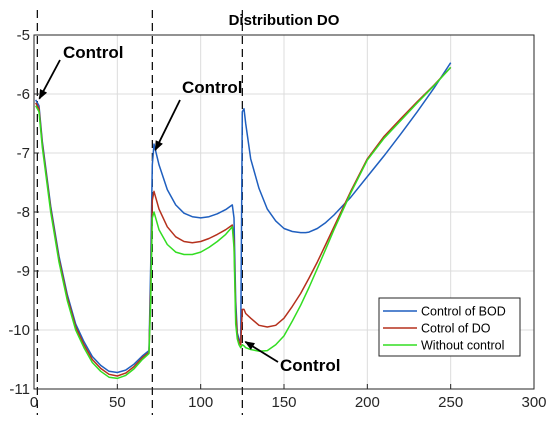 The image size is (550, 432). What do you see at coordinates (23, 212) in the screenshot?
I see `y-tick-label: -8` at bounding box center [23, 212].